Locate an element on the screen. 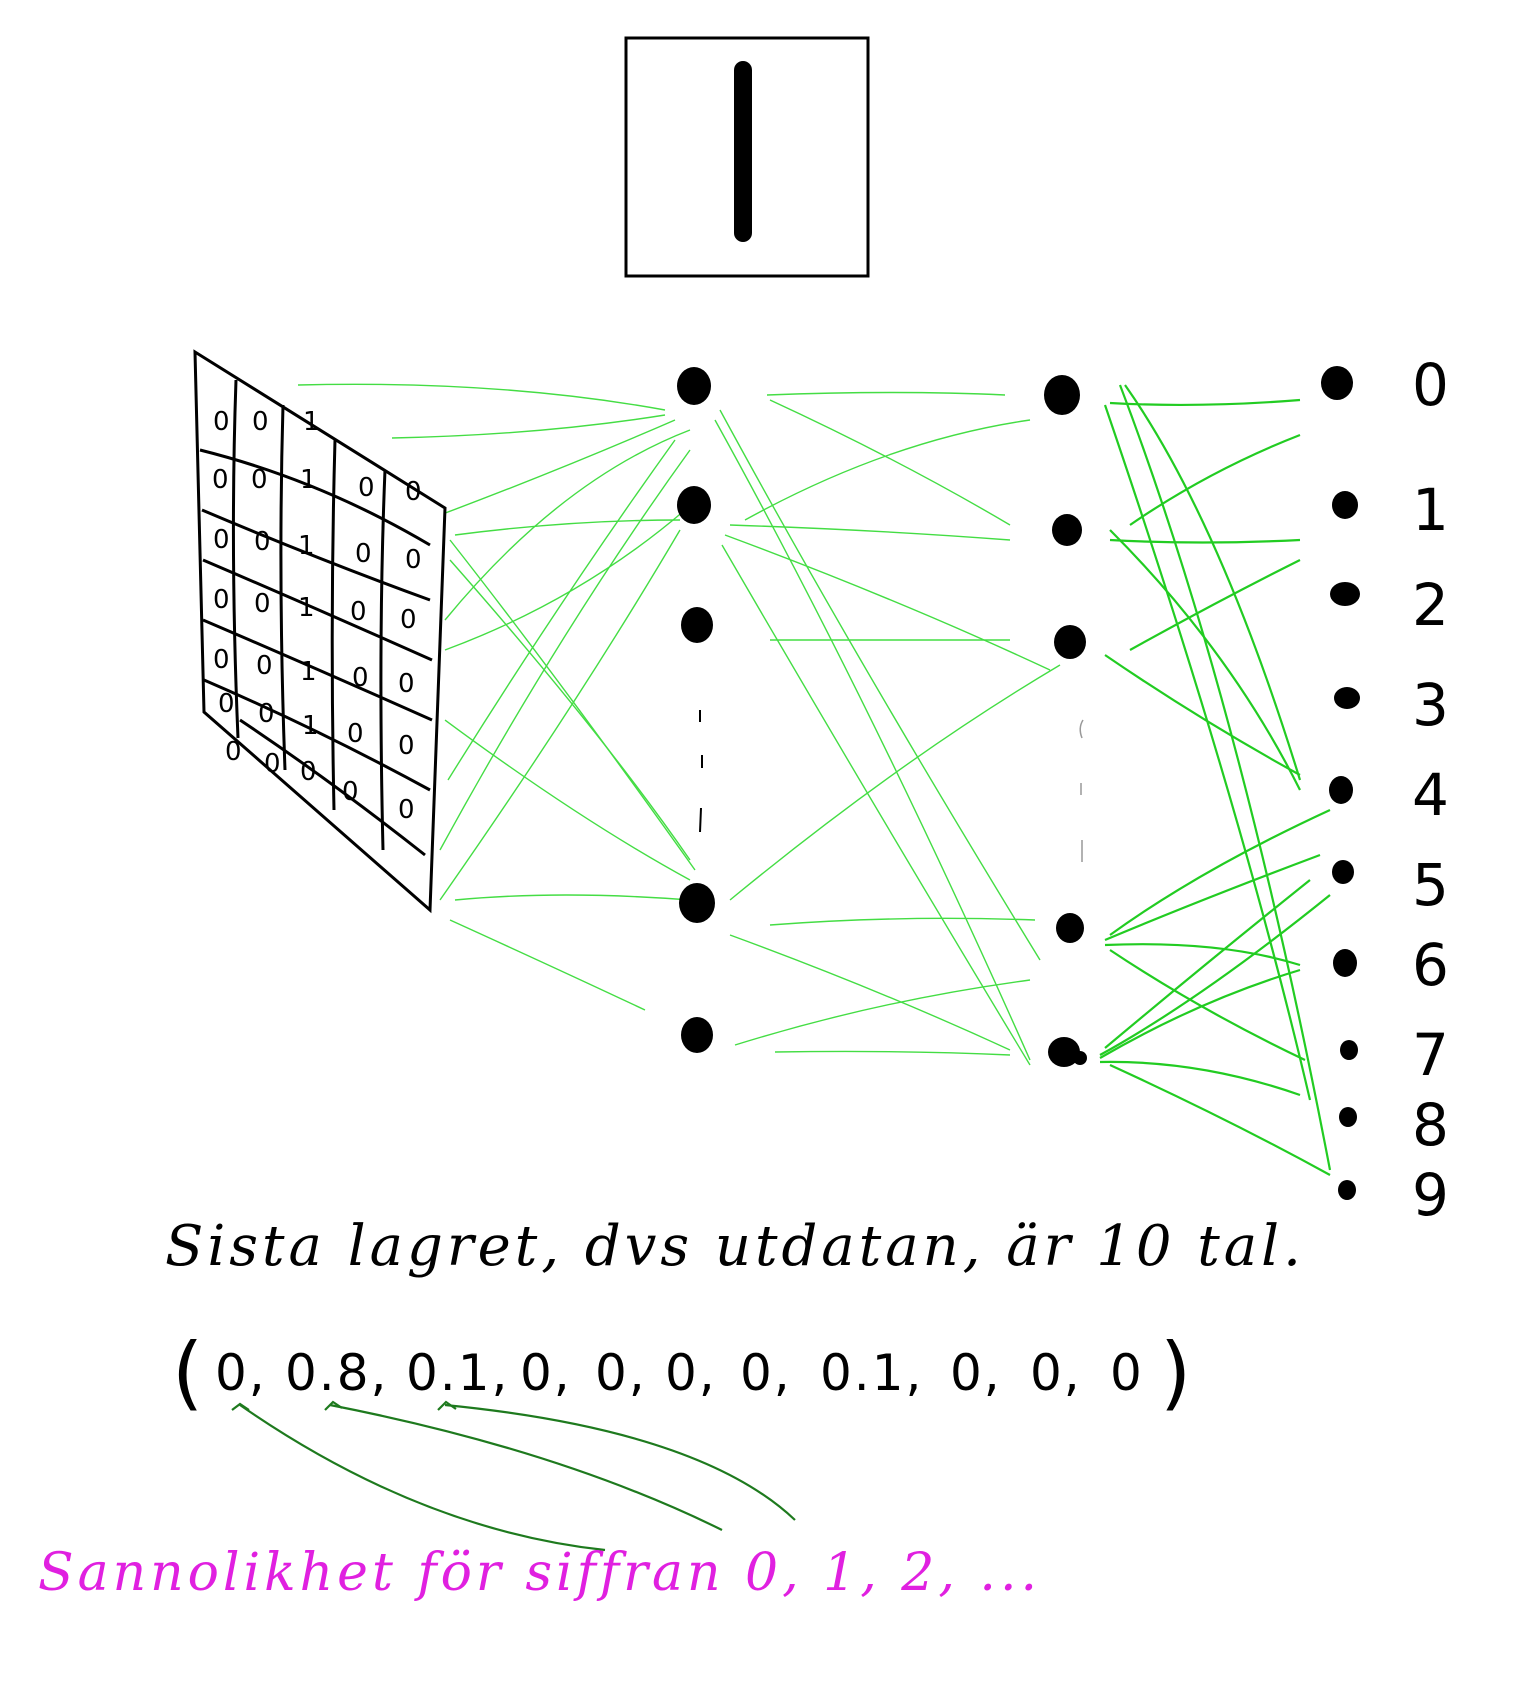 The image size is (1537, 1685). output-label-1: 1 is located at coordinates (1430, 510).